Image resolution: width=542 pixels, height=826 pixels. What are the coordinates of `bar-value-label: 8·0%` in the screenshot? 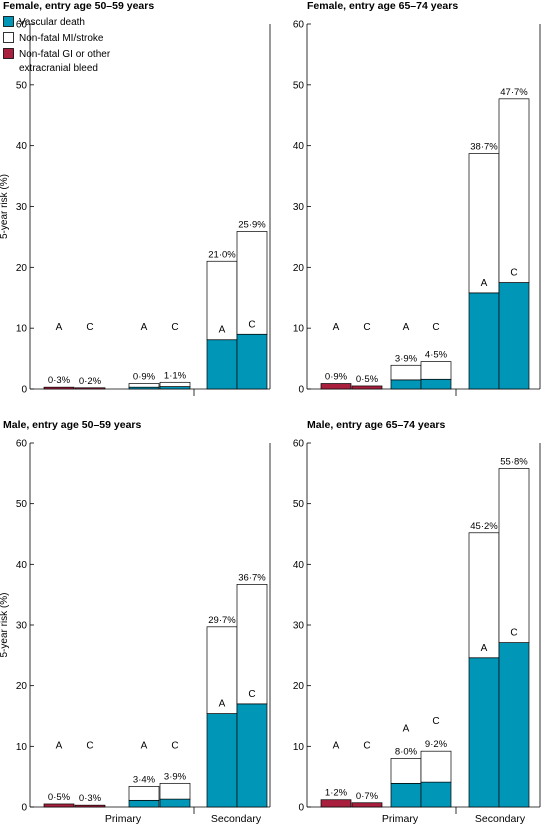 It's located at (406, 751).